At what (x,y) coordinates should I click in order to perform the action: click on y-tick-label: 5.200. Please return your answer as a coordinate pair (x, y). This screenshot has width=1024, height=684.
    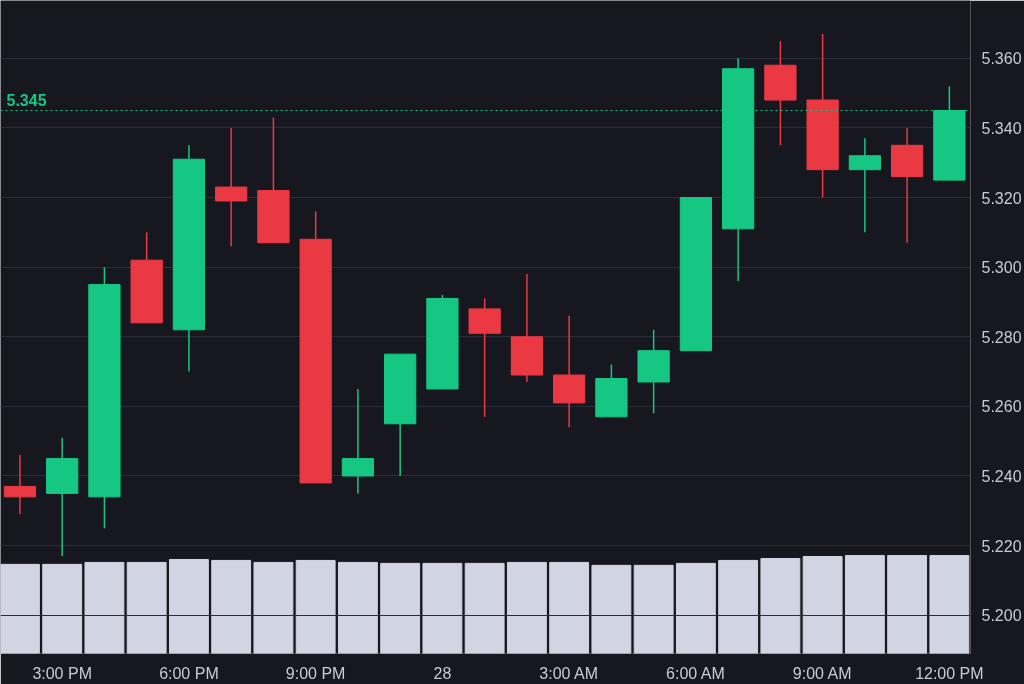
    Looking at the image, I should click on (1001, 616).